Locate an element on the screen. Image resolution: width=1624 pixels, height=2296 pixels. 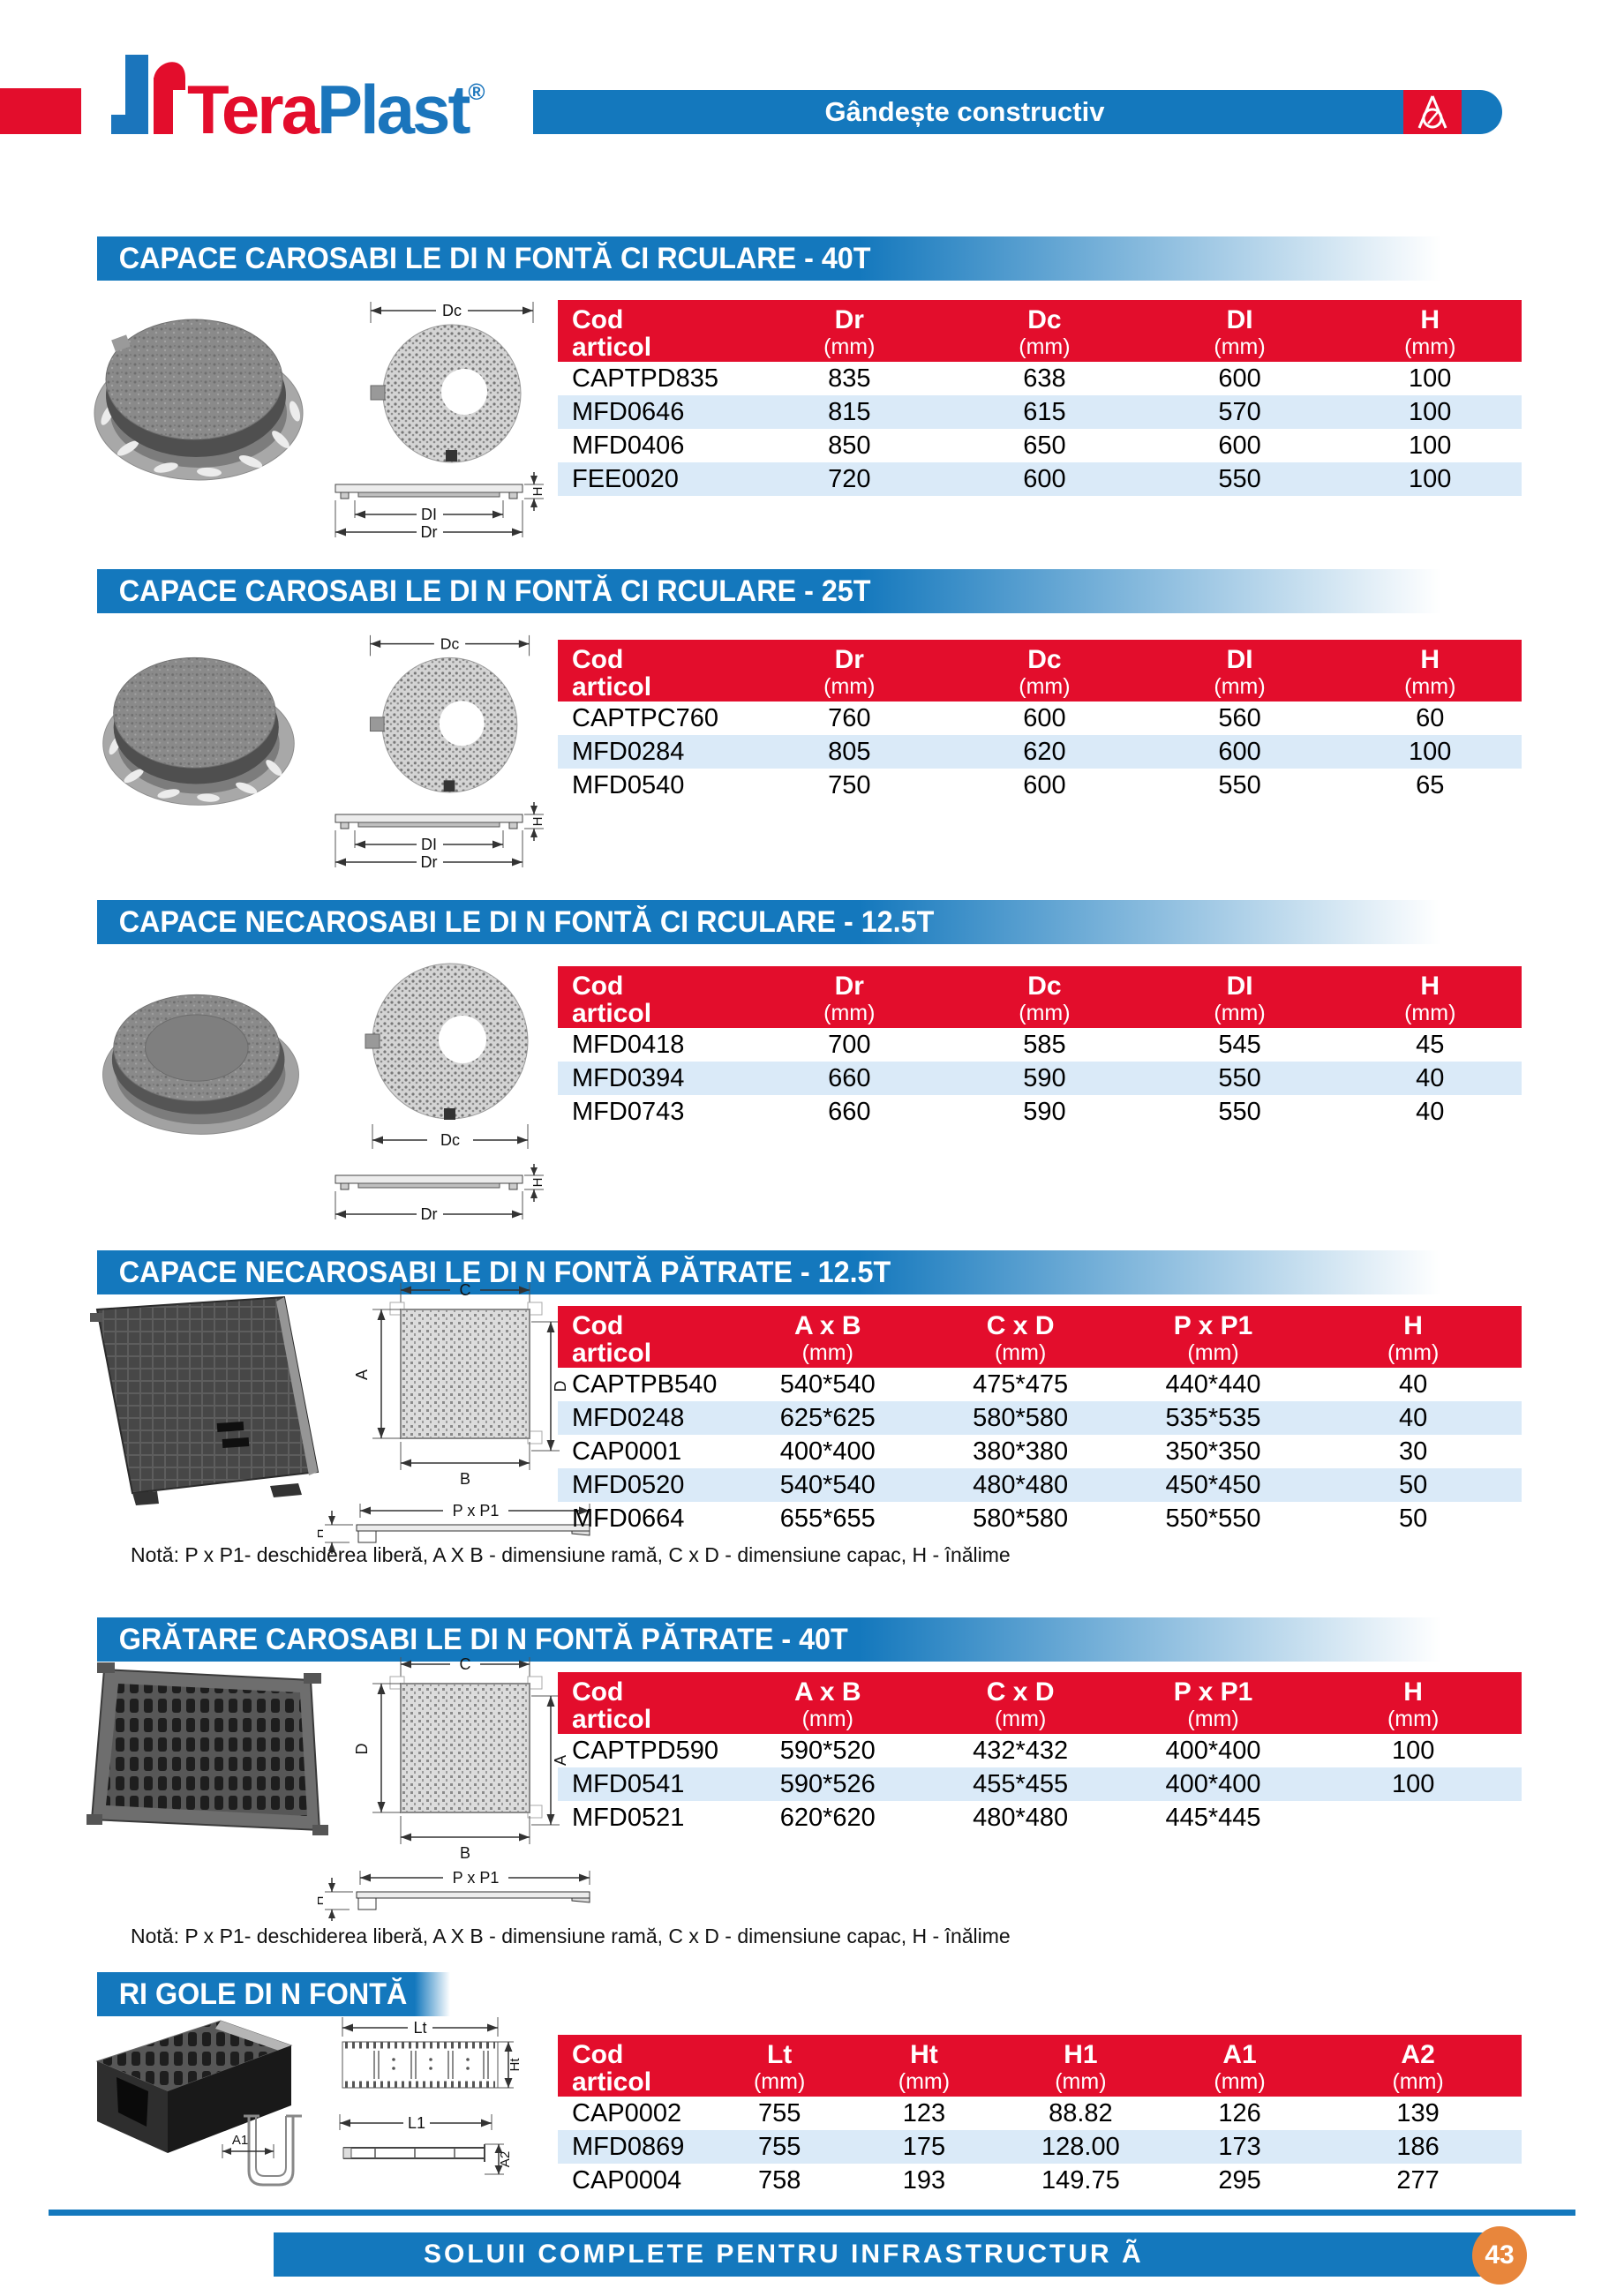
product-code-cell: CAP0001 is located at coordinates (627, 1451).